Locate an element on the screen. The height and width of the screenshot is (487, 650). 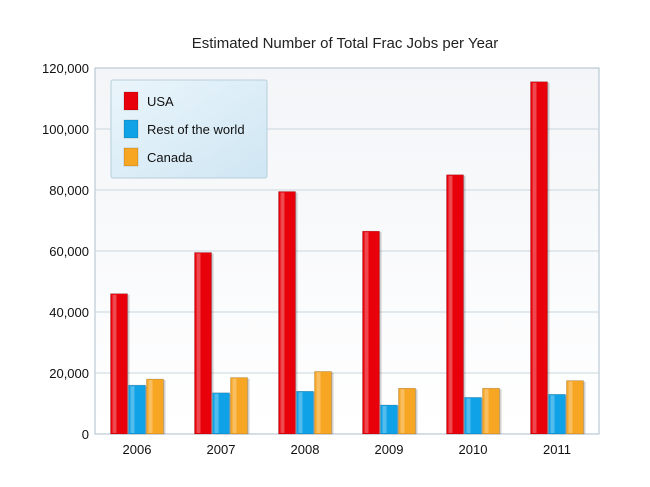
x-tick-label: 2009 is located at coordinates (389, 449).